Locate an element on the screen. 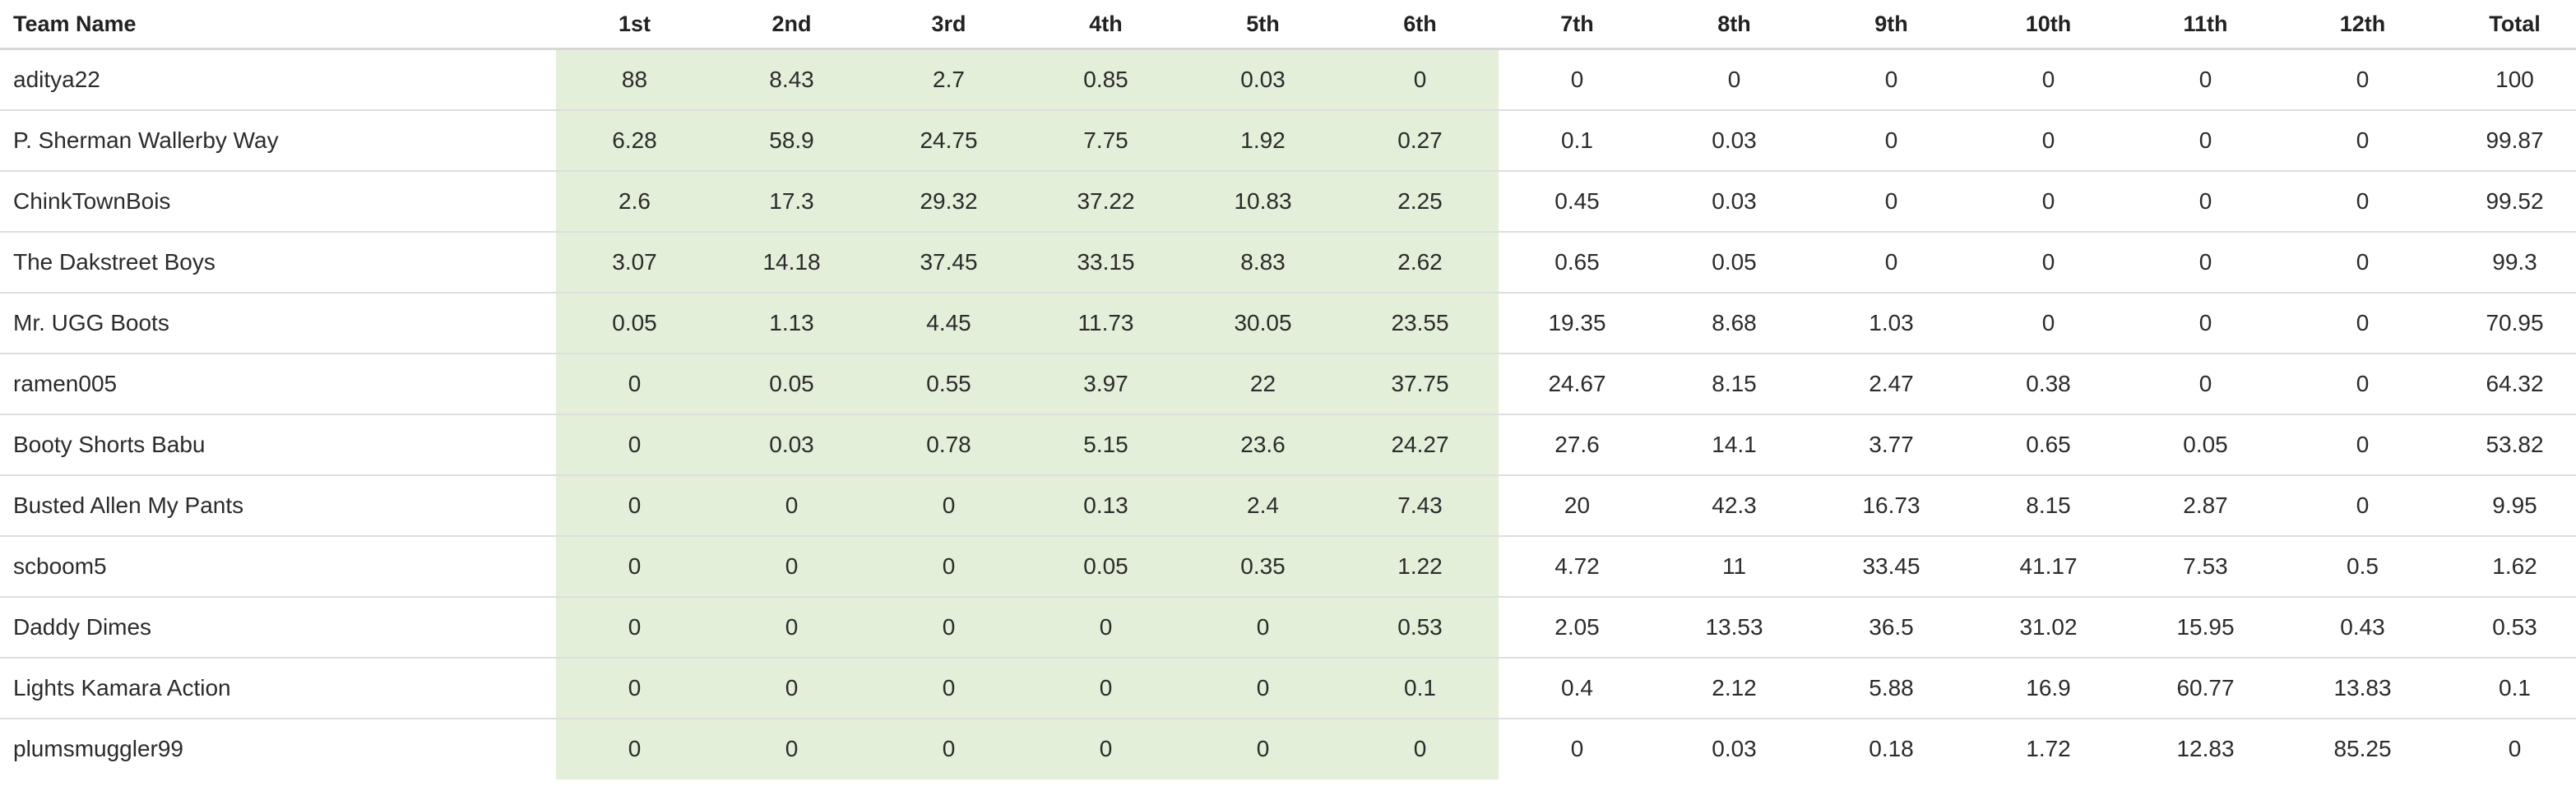 Image resolution: width=2576 pixels, height=786 pixels. table-row: aditya22 88 8.43 2.7 0.85 0.03 0 0 0 0 0 0 0 100 is located at coordinates (1288, 80).